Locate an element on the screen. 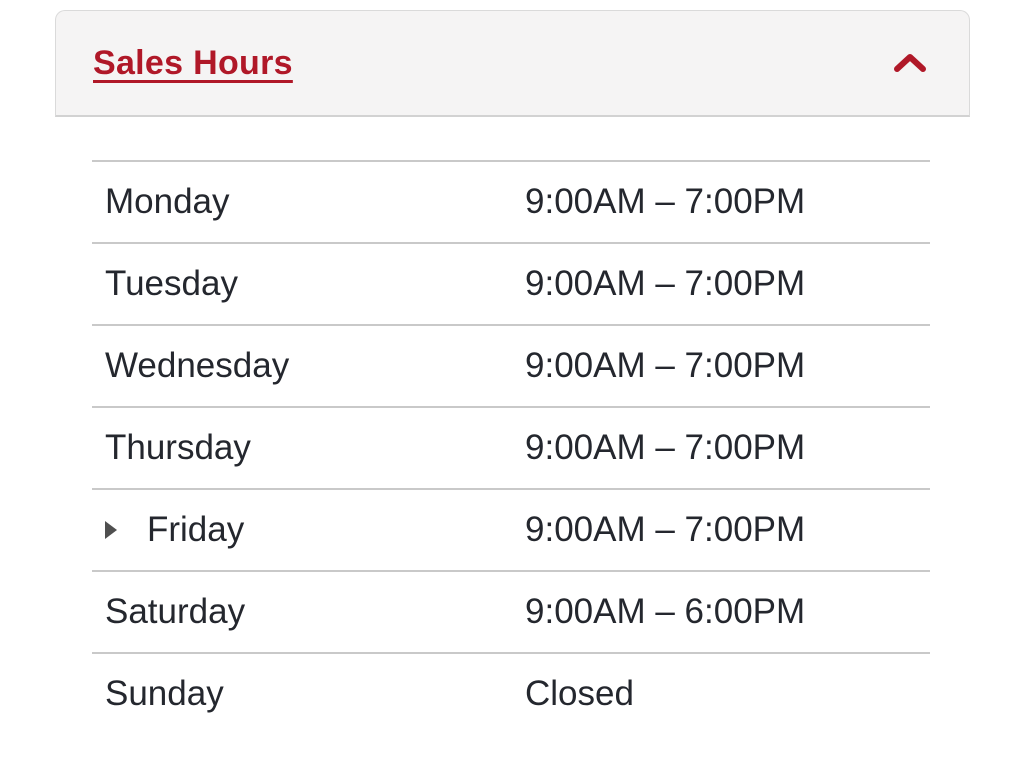  hours-row-saturday: Saturday 9:00AM – 6:00PM is located at coordinates (511, 611).